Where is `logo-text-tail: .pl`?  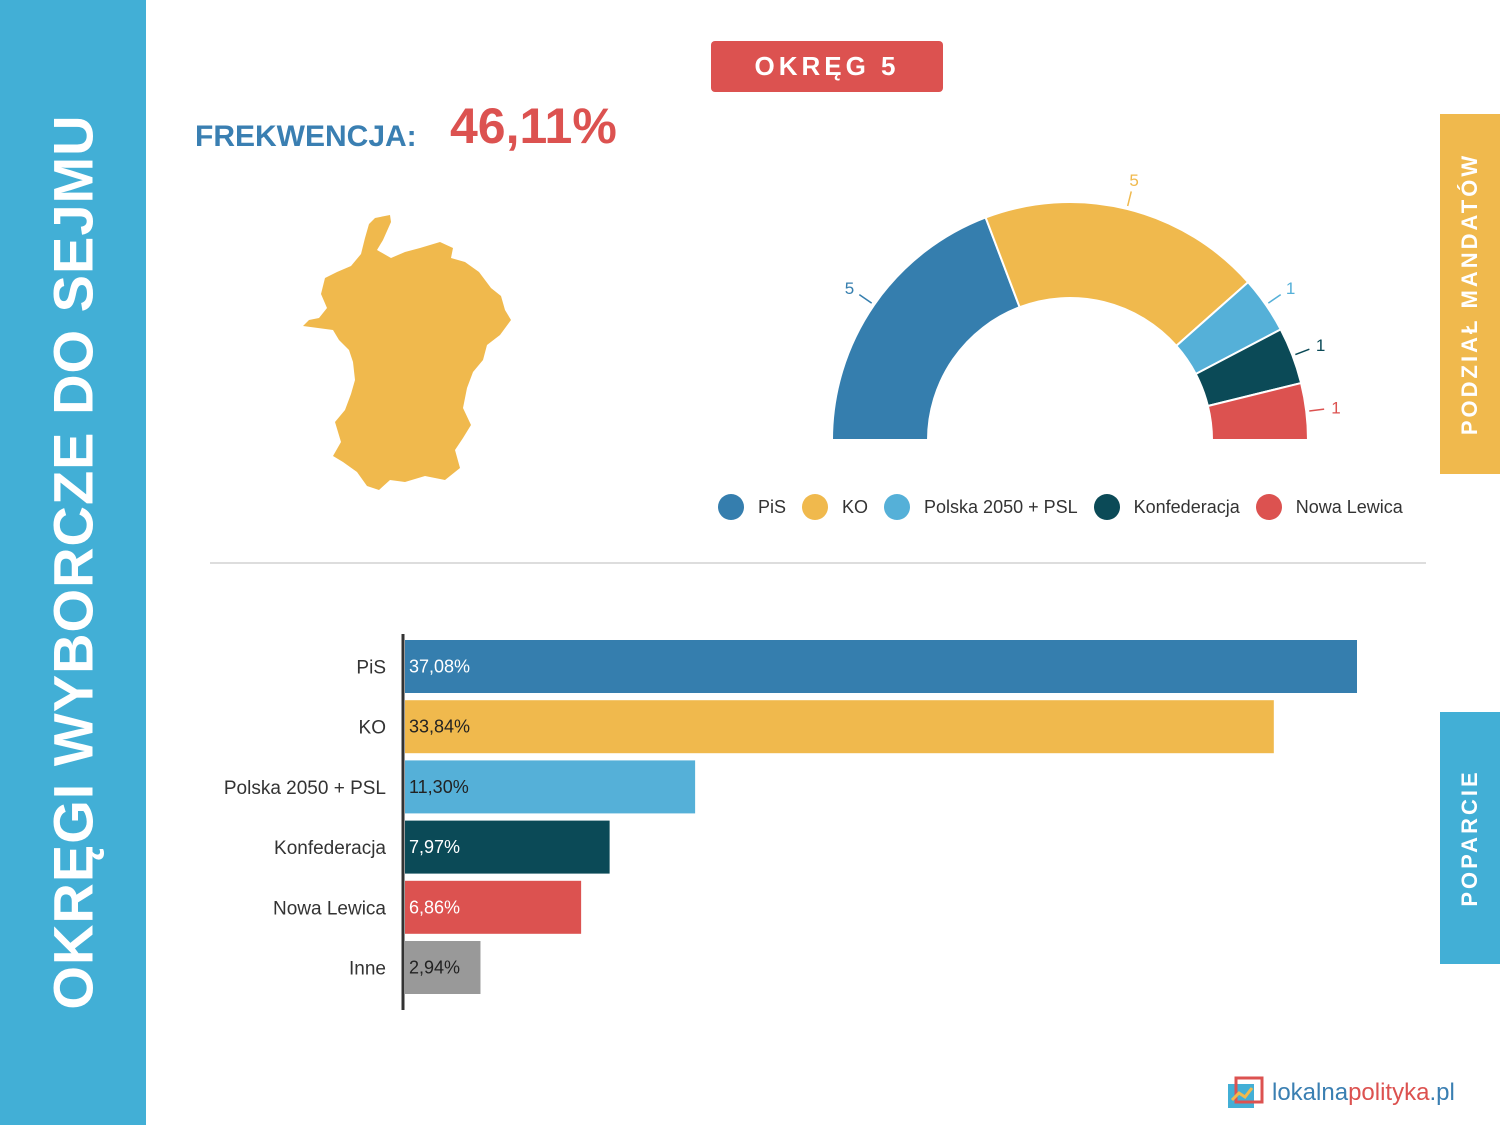 logo-text-tail: .pl is located at coordinates (1442, 1092).